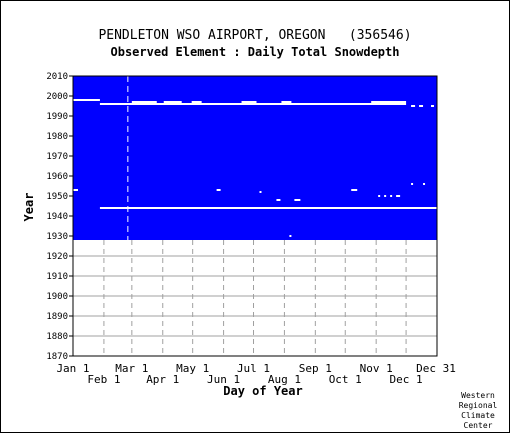  What do you see at coordinates (253, 368) in the screenshot?
I see `x-tick-label: Jul 1` at bounding box center [253, 368].